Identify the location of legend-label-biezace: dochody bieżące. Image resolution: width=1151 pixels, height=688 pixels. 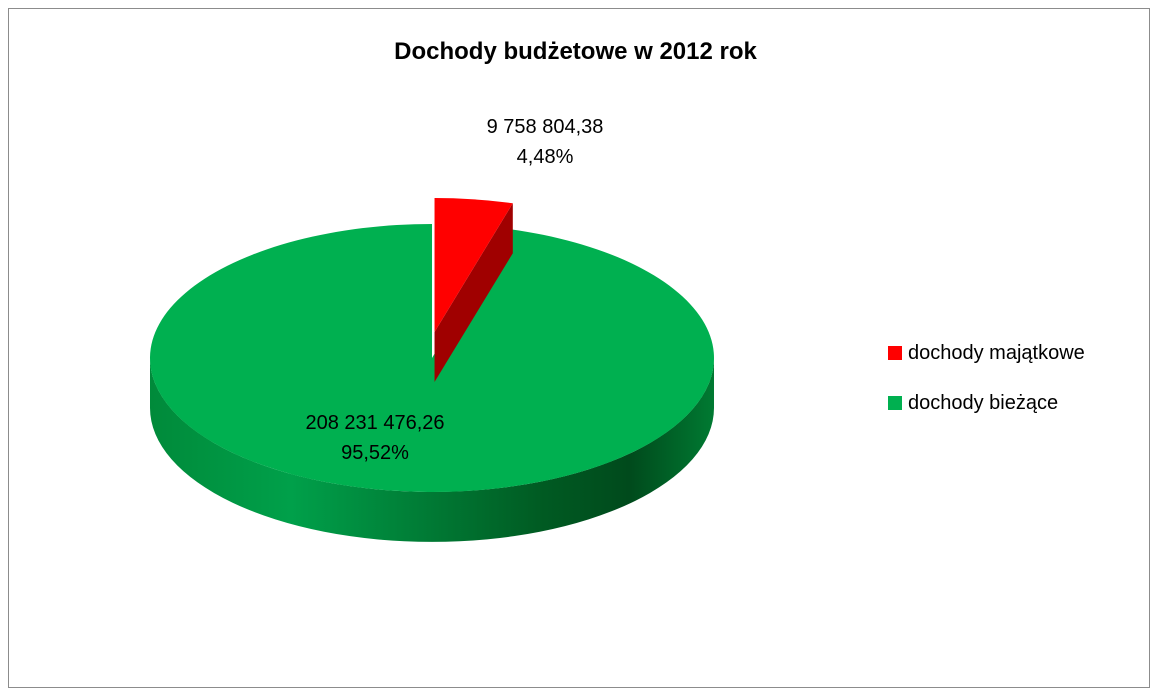
(983, 402).